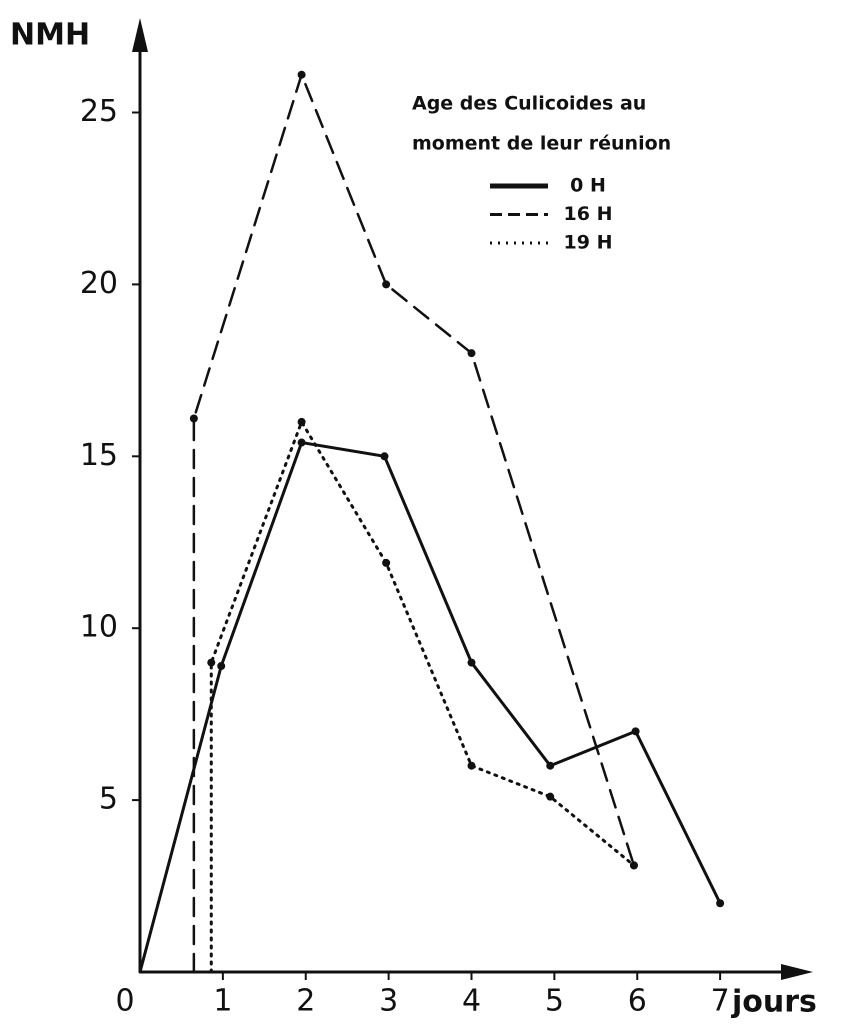 The height and width of the screenshot is (1025, 851). What do you see at coordinates (124, 1001) in the screenshot?
I see `x-tick-label: 0` at bounding box center [124, 1001].